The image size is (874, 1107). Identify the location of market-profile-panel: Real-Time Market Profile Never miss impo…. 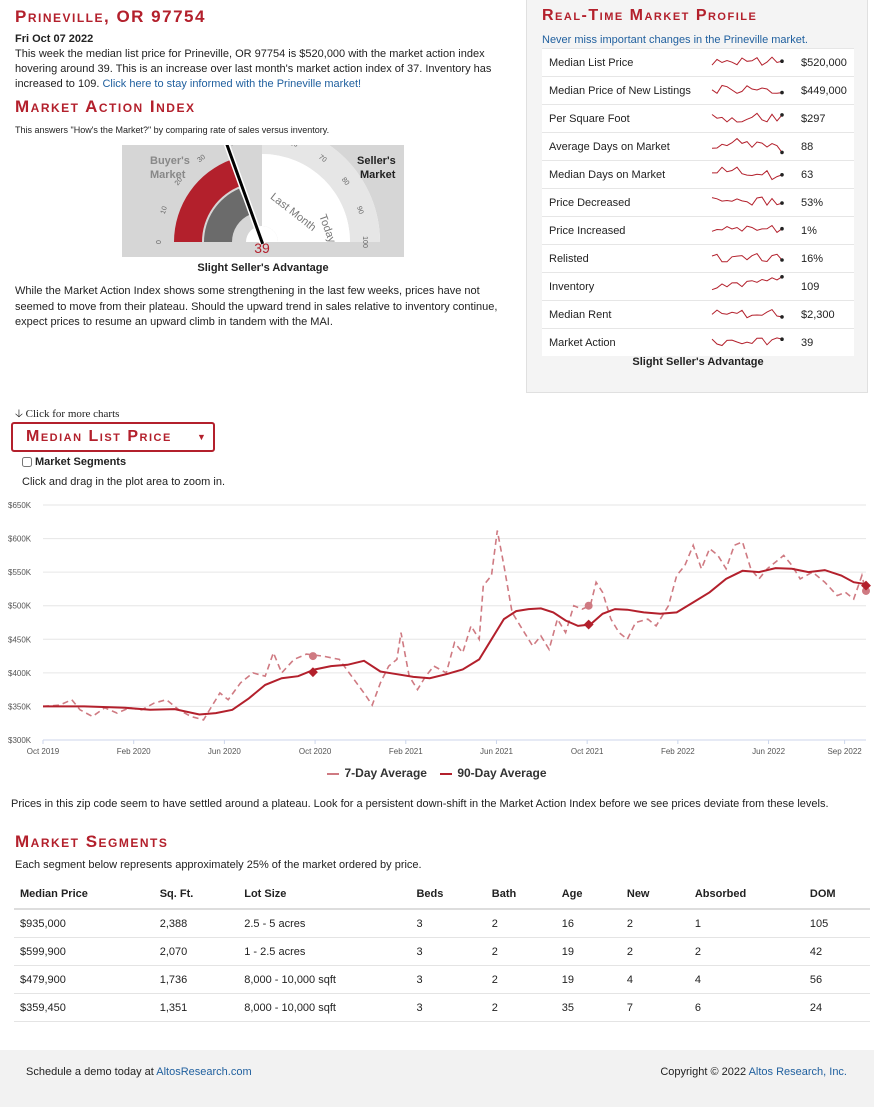
(697, 196).